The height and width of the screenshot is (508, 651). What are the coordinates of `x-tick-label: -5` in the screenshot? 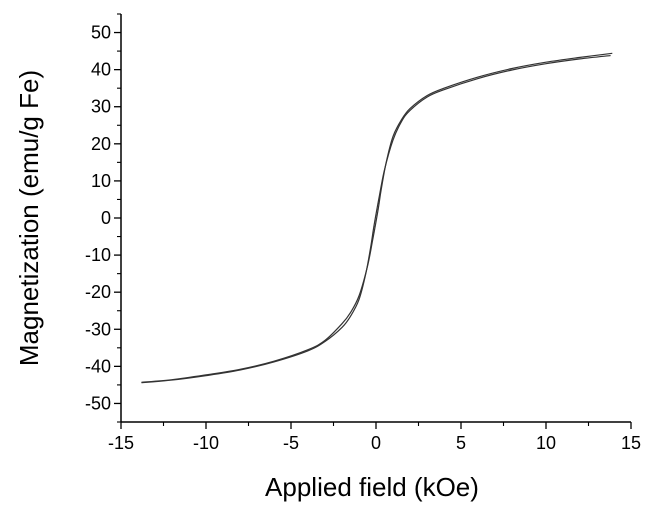 It's located at (291, 443).